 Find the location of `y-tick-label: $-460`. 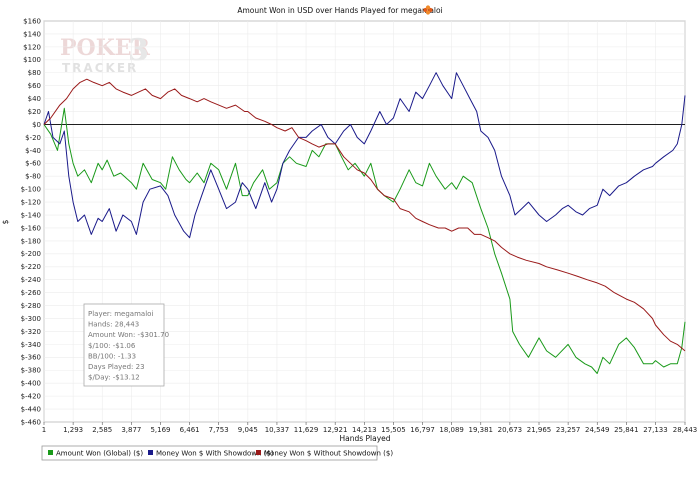

y-tick-label: $-460 is located at coordinates (31, 422).